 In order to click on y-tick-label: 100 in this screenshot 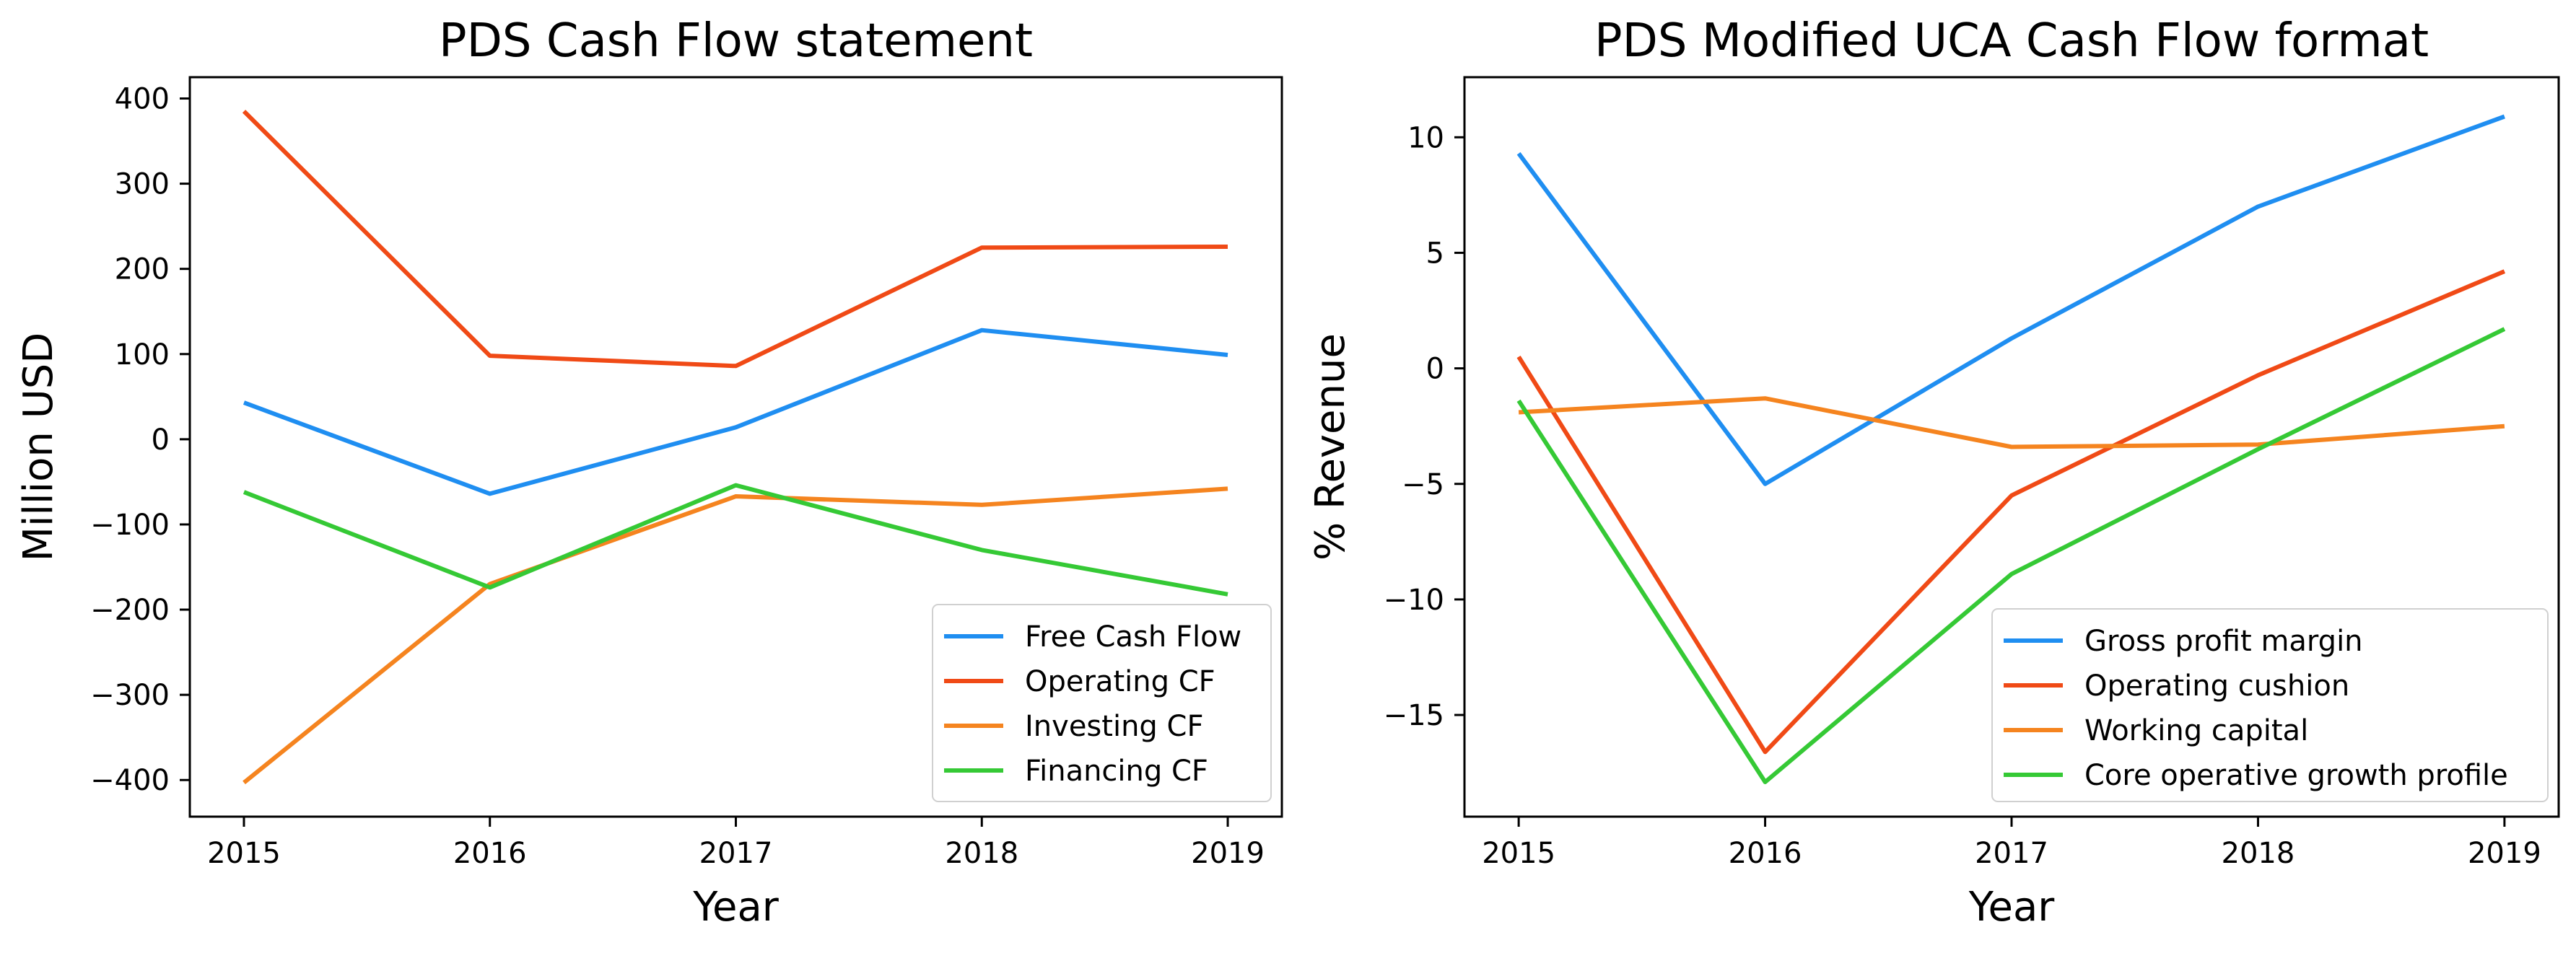, I will do `click(142, 355)`.